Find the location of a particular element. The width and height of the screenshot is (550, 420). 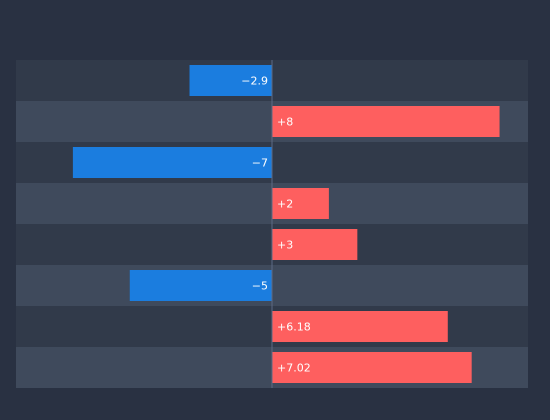

bar-value-label: −5 is located at coordinates (260, 286).